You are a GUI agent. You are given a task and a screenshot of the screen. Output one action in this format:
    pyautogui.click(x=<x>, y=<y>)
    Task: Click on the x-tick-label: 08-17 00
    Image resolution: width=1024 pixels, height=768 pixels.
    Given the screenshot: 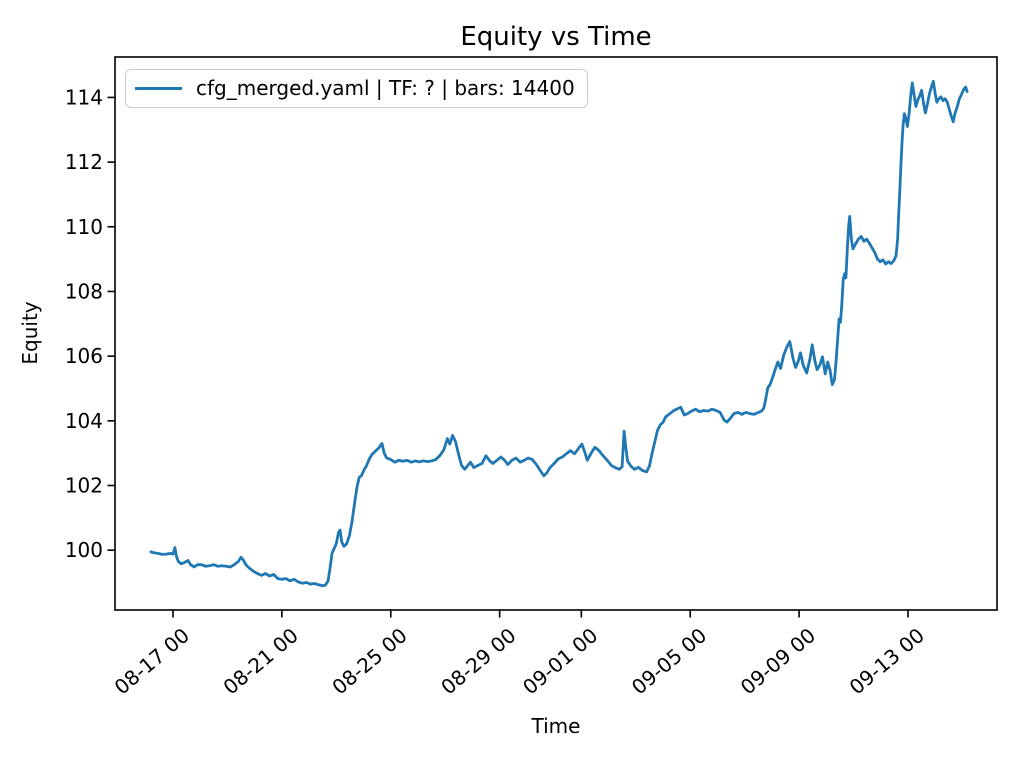 What is the action you would take?
    pyautogui.click(x=152, y=661)
    